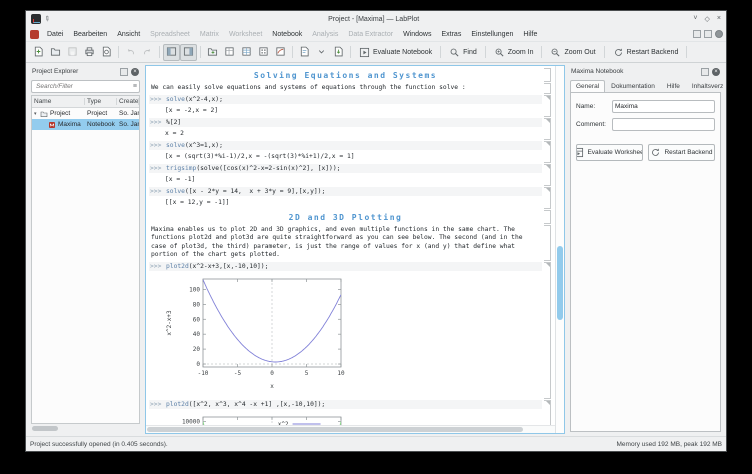 The height and width of the screenshot is (474, 752). I want to click on new-folder-button, so click(212, 52).